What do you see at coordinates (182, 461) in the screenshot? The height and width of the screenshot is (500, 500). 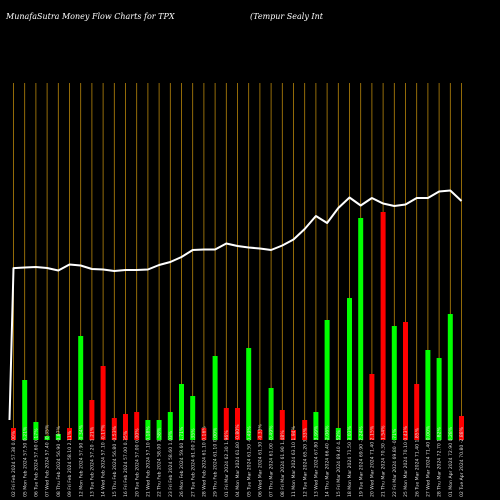 I see `x-tick-label: 26 Mon Feb 2024 59.60 1.71%` at bounding box center [182, 461].